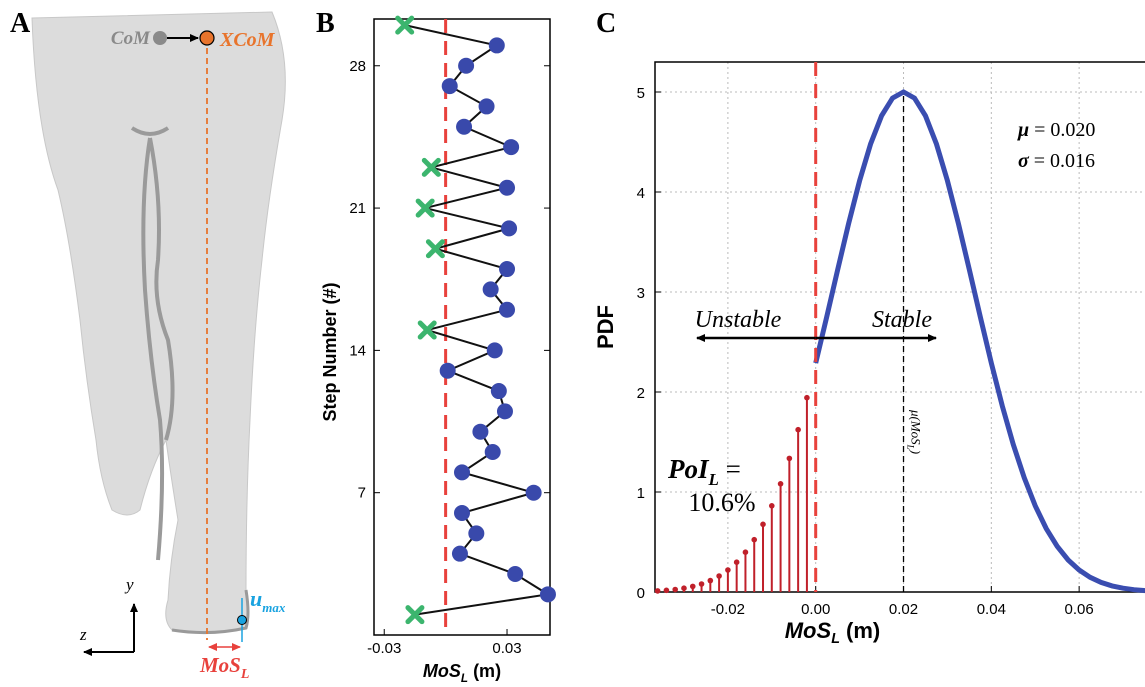 The height and width of the screenshot is (687, 1145). Describe the element at coordinates (916, 451) in the screenshot. I see `mean-label-end: )` at that location.